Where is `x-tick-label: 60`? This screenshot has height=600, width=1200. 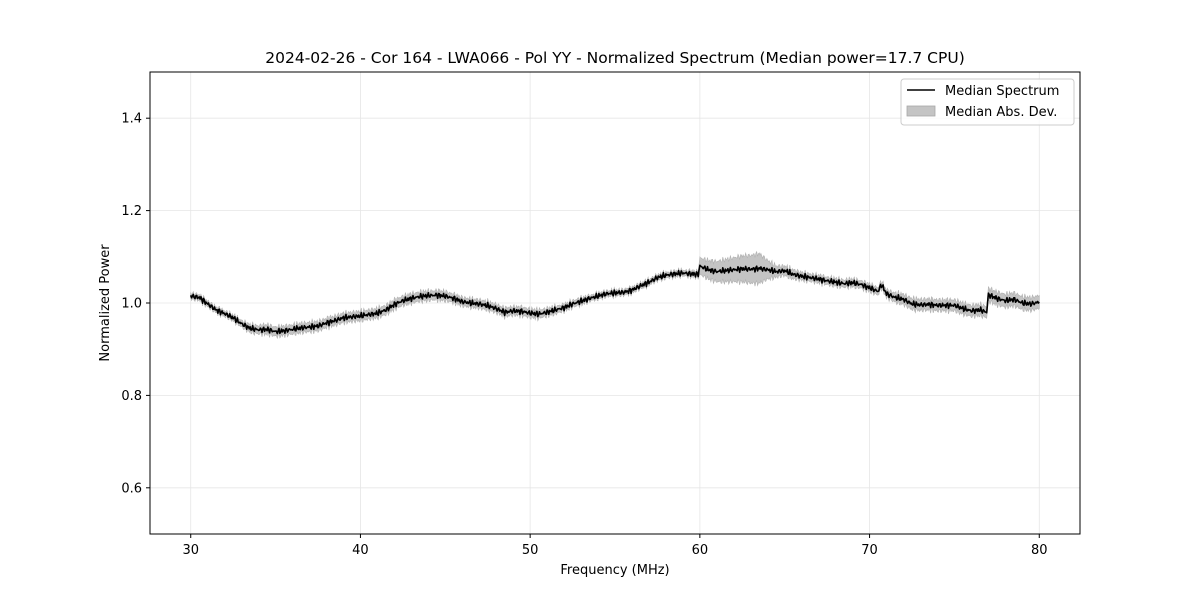
x-tick-label: 60 is located at coordinates (700, 550).